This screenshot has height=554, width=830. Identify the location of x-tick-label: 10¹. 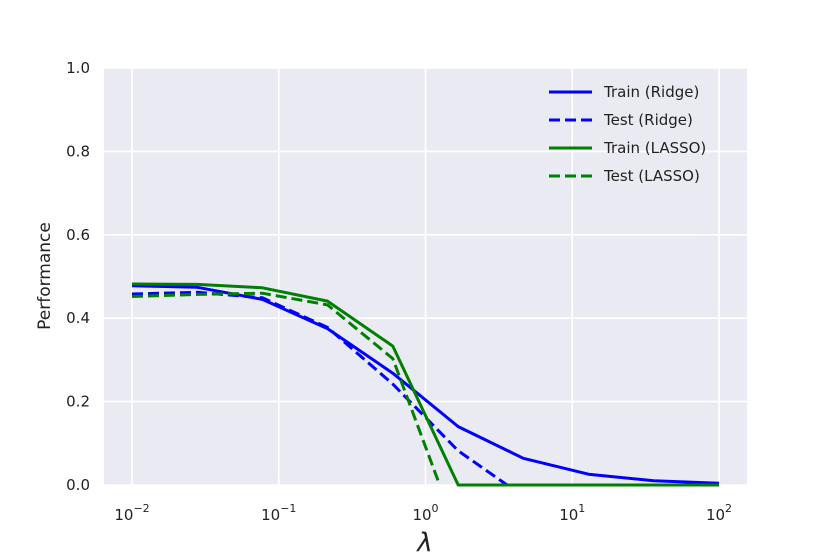
(572, 513).